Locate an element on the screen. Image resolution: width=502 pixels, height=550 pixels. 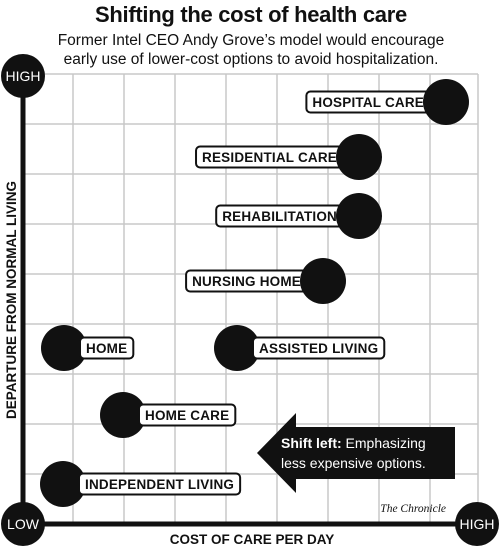
home-label: HOME is located at coordinates (106, 348).